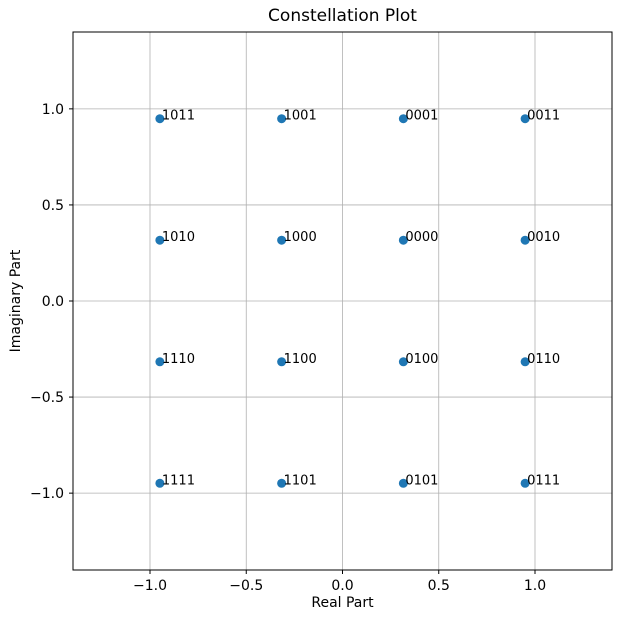  I want to click on point-bit-label: 1101, so click(300, 480).